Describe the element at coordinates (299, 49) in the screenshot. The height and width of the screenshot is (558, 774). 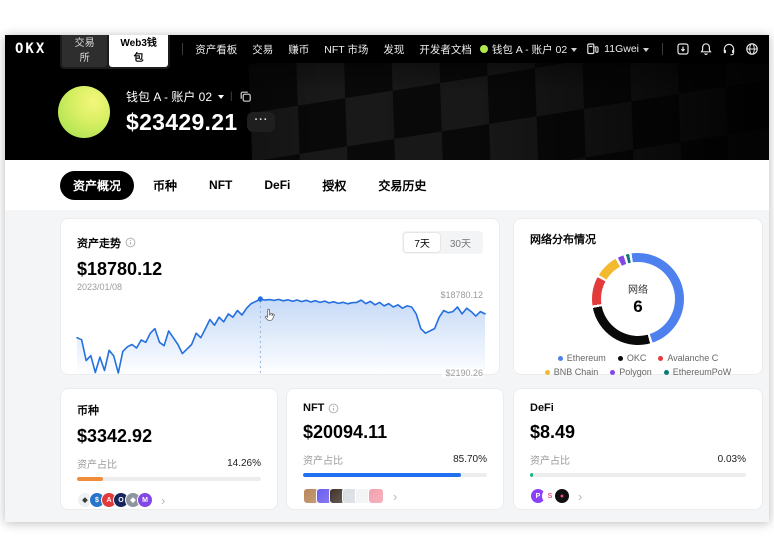
I see `nav-item-earn: 赚币` at that location.